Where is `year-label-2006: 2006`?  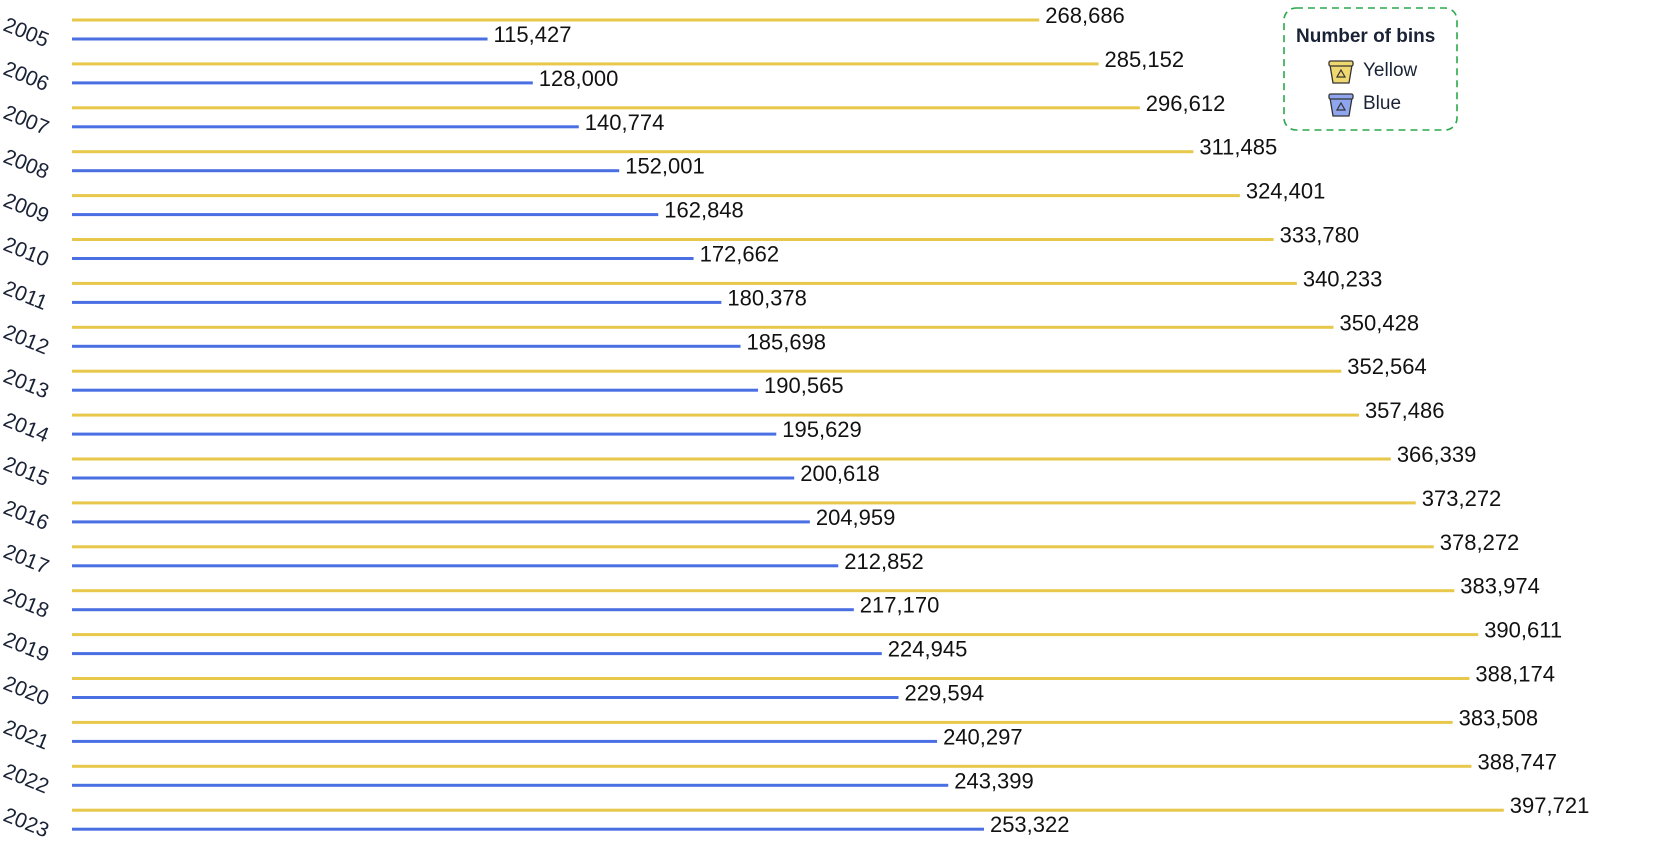
year-label-2006: 2006 is located at coordinates (26, 76).